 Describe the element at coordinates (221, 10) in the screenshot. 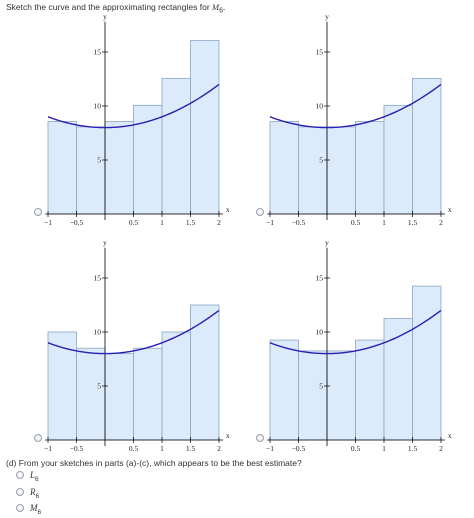

I see `question-sub: 6` at that location.